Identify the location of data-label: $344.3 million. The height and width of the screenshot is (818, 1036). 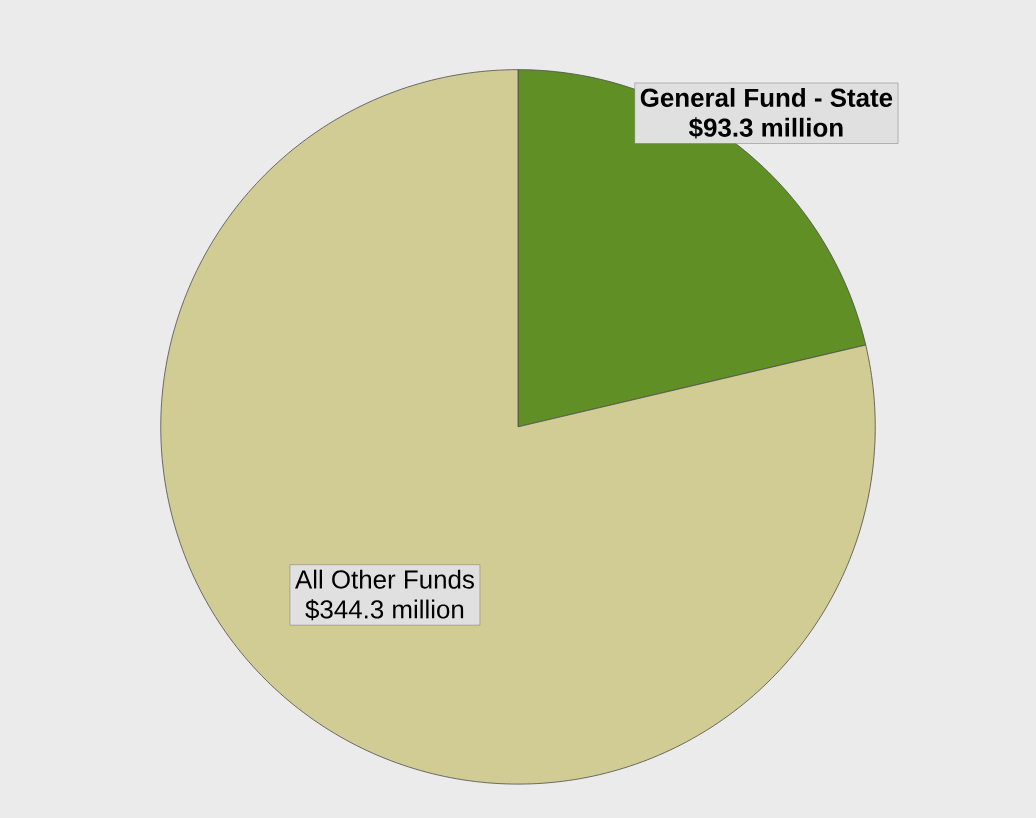
(384, 610).